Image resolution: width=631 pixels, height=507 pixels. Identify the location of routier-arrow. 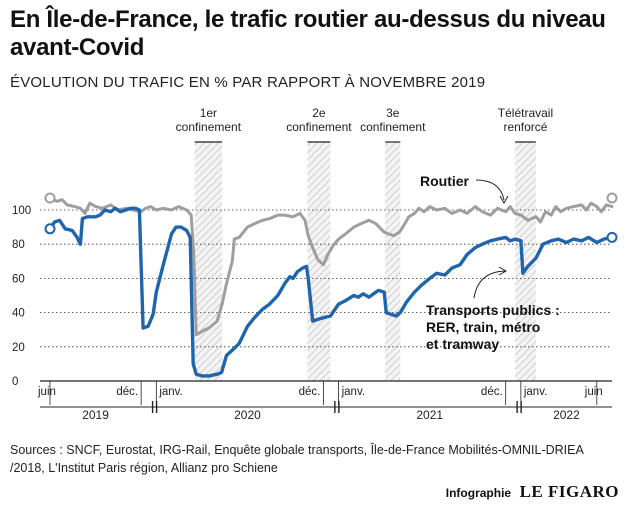
(490, 190).